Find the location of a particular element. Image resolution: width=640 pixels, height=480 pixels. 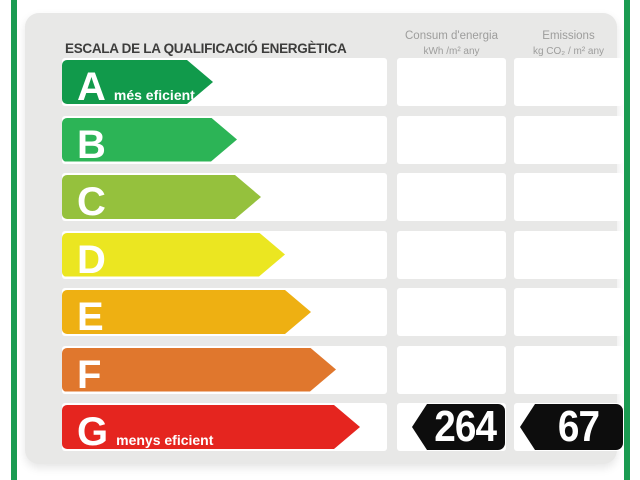

rating-letter: B is located at coordinates (91, 144).